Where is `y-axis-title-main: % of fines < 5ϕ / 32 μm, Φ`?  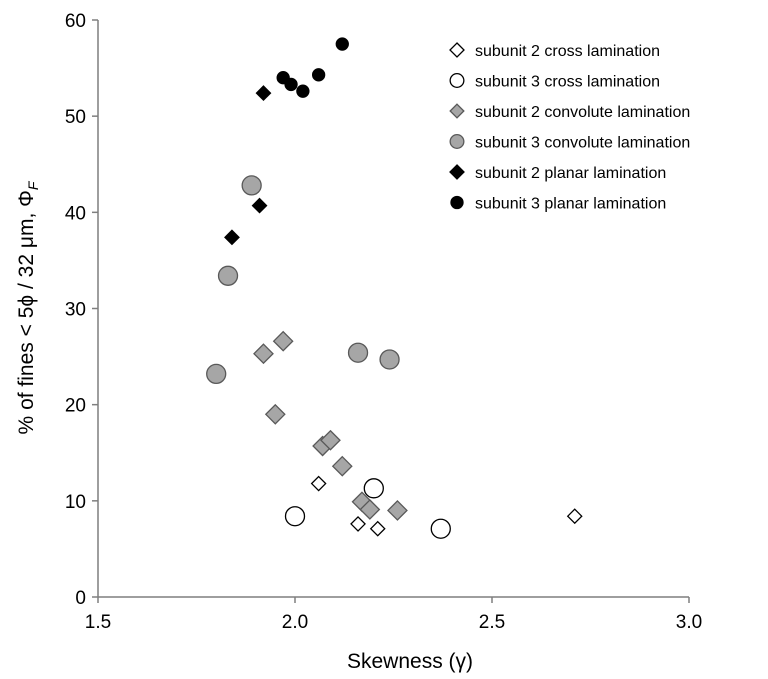 y-axis-title-main: % of fines < 5ϕ / 32 μm, Φ is located at coordinates (26, 312).